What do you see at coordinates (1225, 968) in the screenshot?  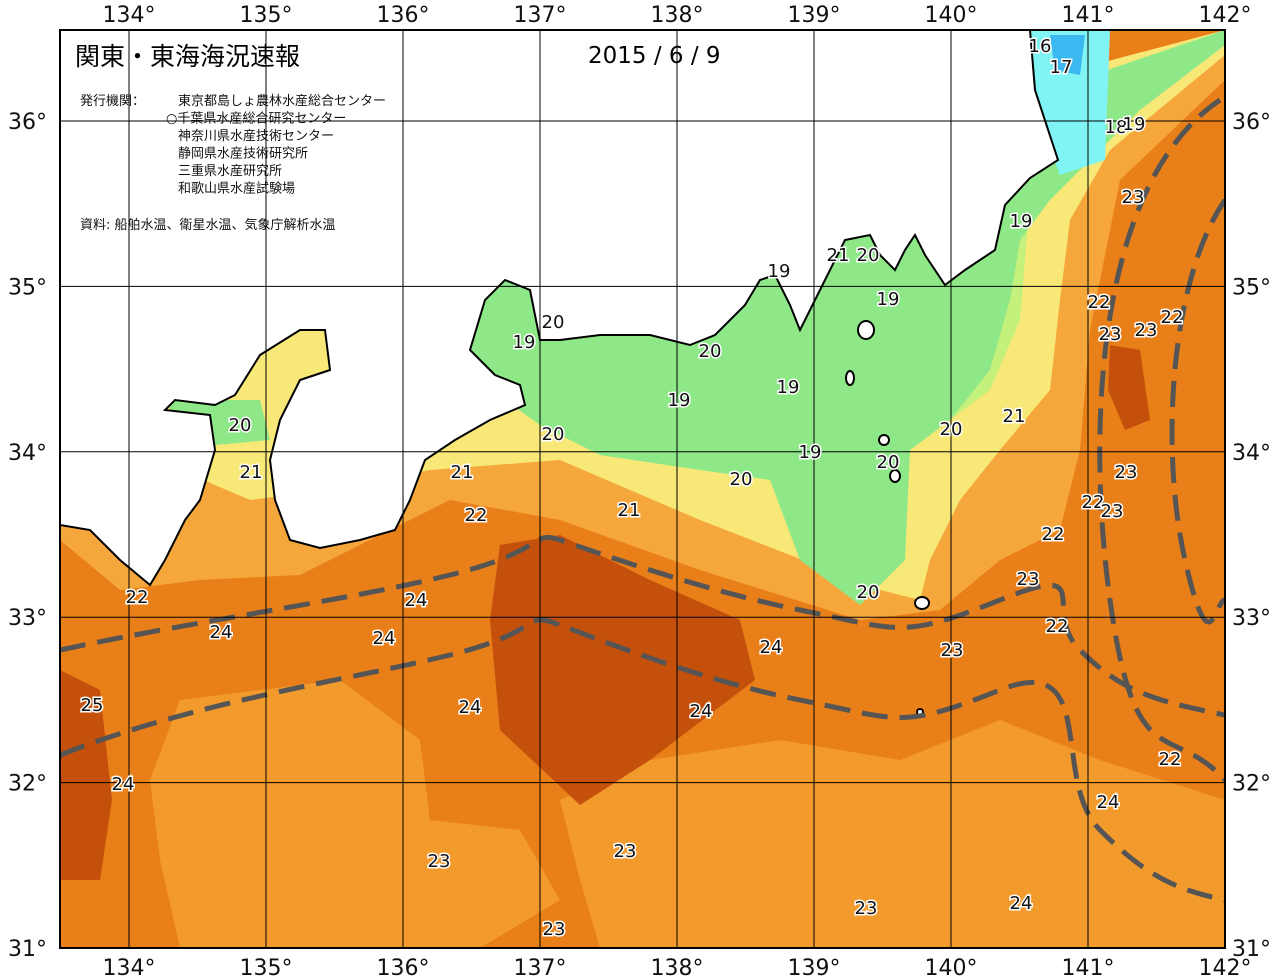 I see `lon-label: 142°` at bounding box center [1225, 968].